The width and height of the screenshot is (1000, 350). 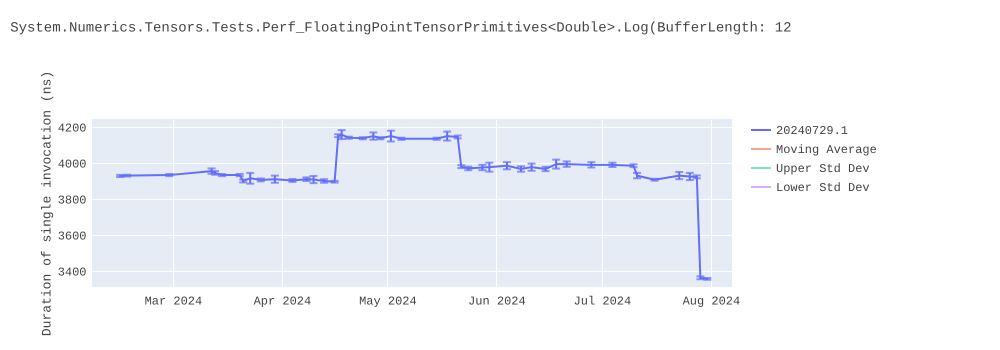 I want to click on y-tick-label: 3600, so click(x=72, y=236).